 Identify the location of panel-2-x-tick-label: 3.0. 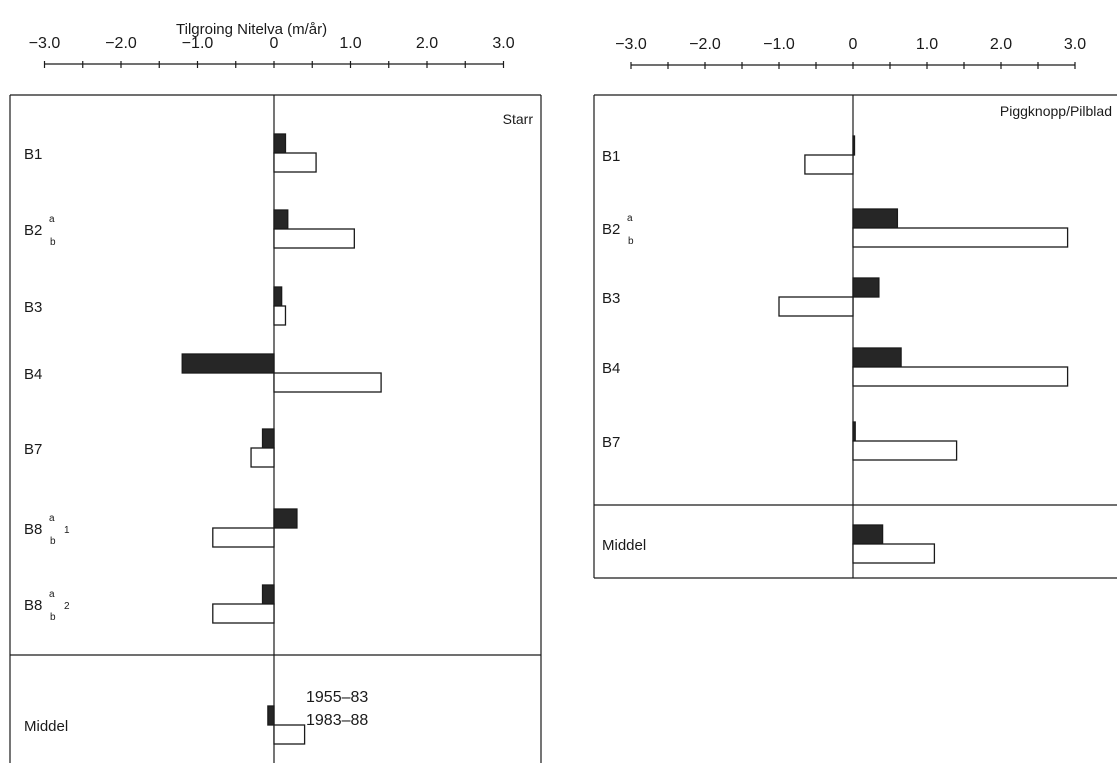
(1075, 44).